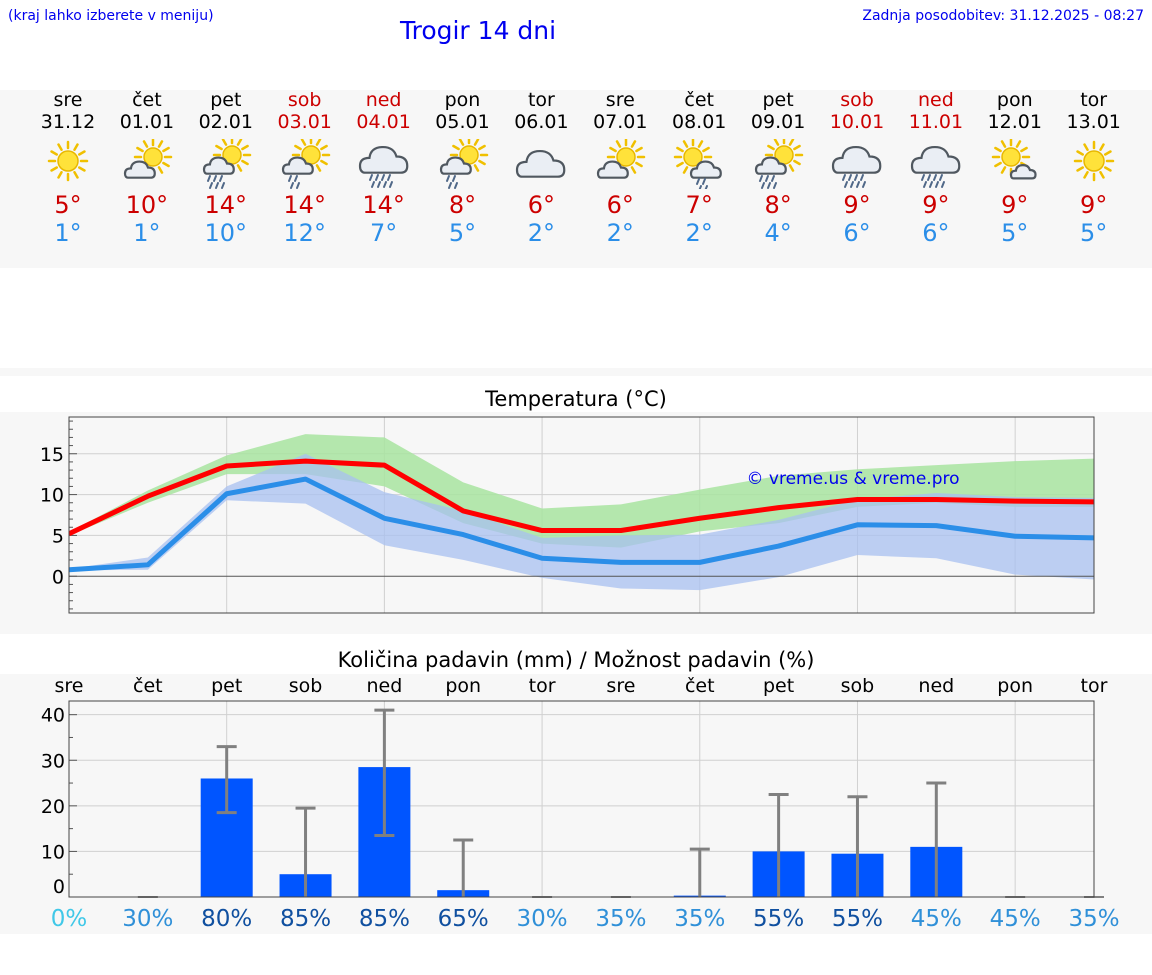  Describe the element at coordinates (226, 233) in the screenshot. I see `temp-min: 10°` at that location.